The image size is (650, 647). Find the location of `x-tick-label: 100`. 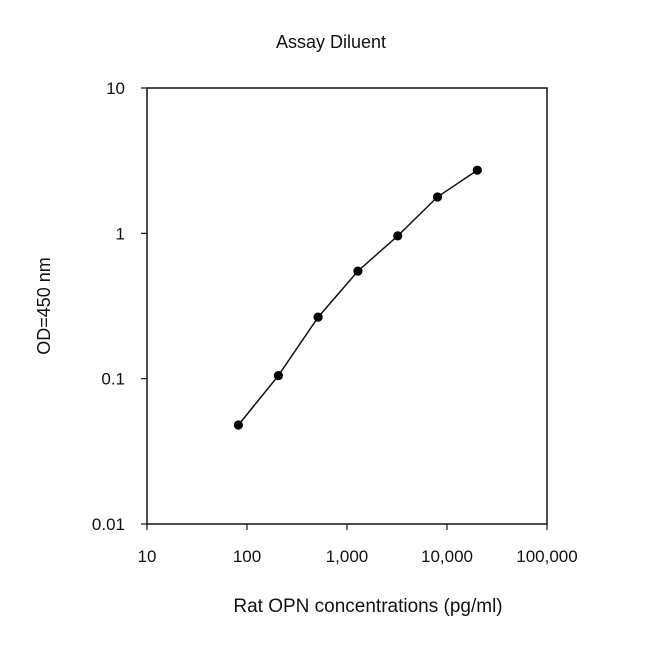

x-tick-label: 100 is located at coordinates (247, 556).